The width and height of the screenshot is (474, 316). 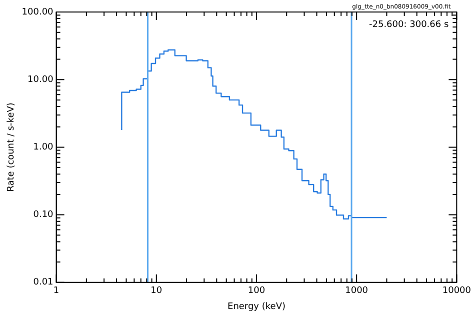 I want to click on y-axis-title: Rate (count / s-keV), so click(x=11, y=147).